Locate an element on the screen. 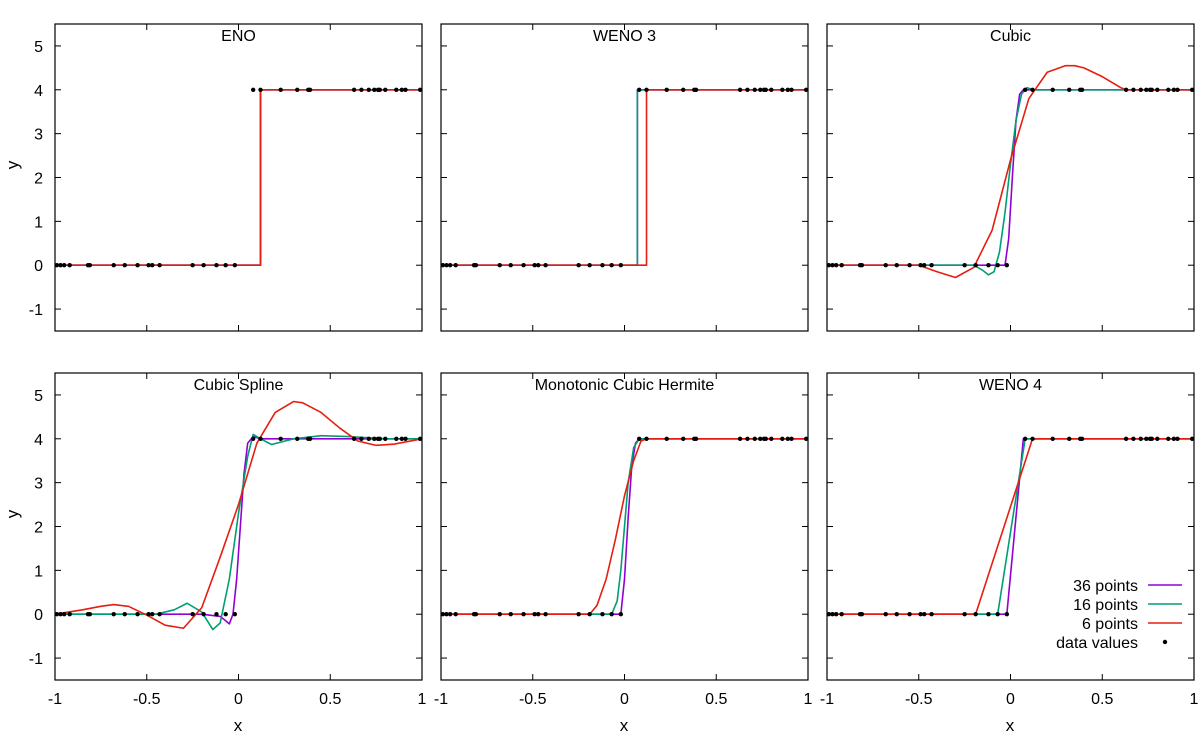  subplot-monotonic-cubic-hermite: -1 -0.5 0 0.5 1 Monotonic Cubic Hermite is located at coordinates (623, 540).